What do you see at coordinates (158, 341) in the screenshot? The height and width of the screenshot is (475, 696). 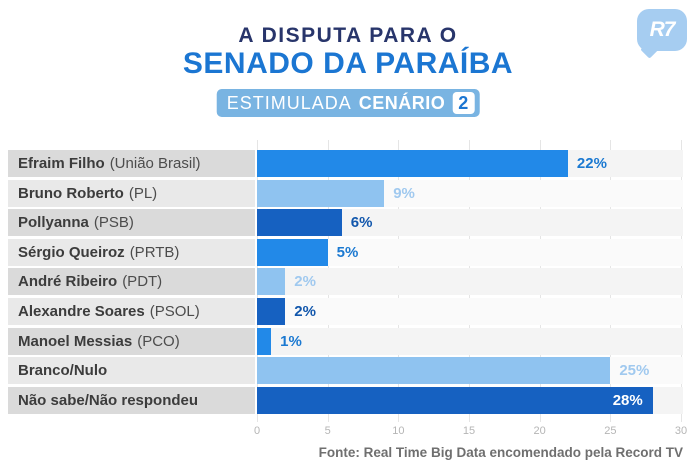 I see `candidate-party: (PCO)` at bounding box center [158, 341].